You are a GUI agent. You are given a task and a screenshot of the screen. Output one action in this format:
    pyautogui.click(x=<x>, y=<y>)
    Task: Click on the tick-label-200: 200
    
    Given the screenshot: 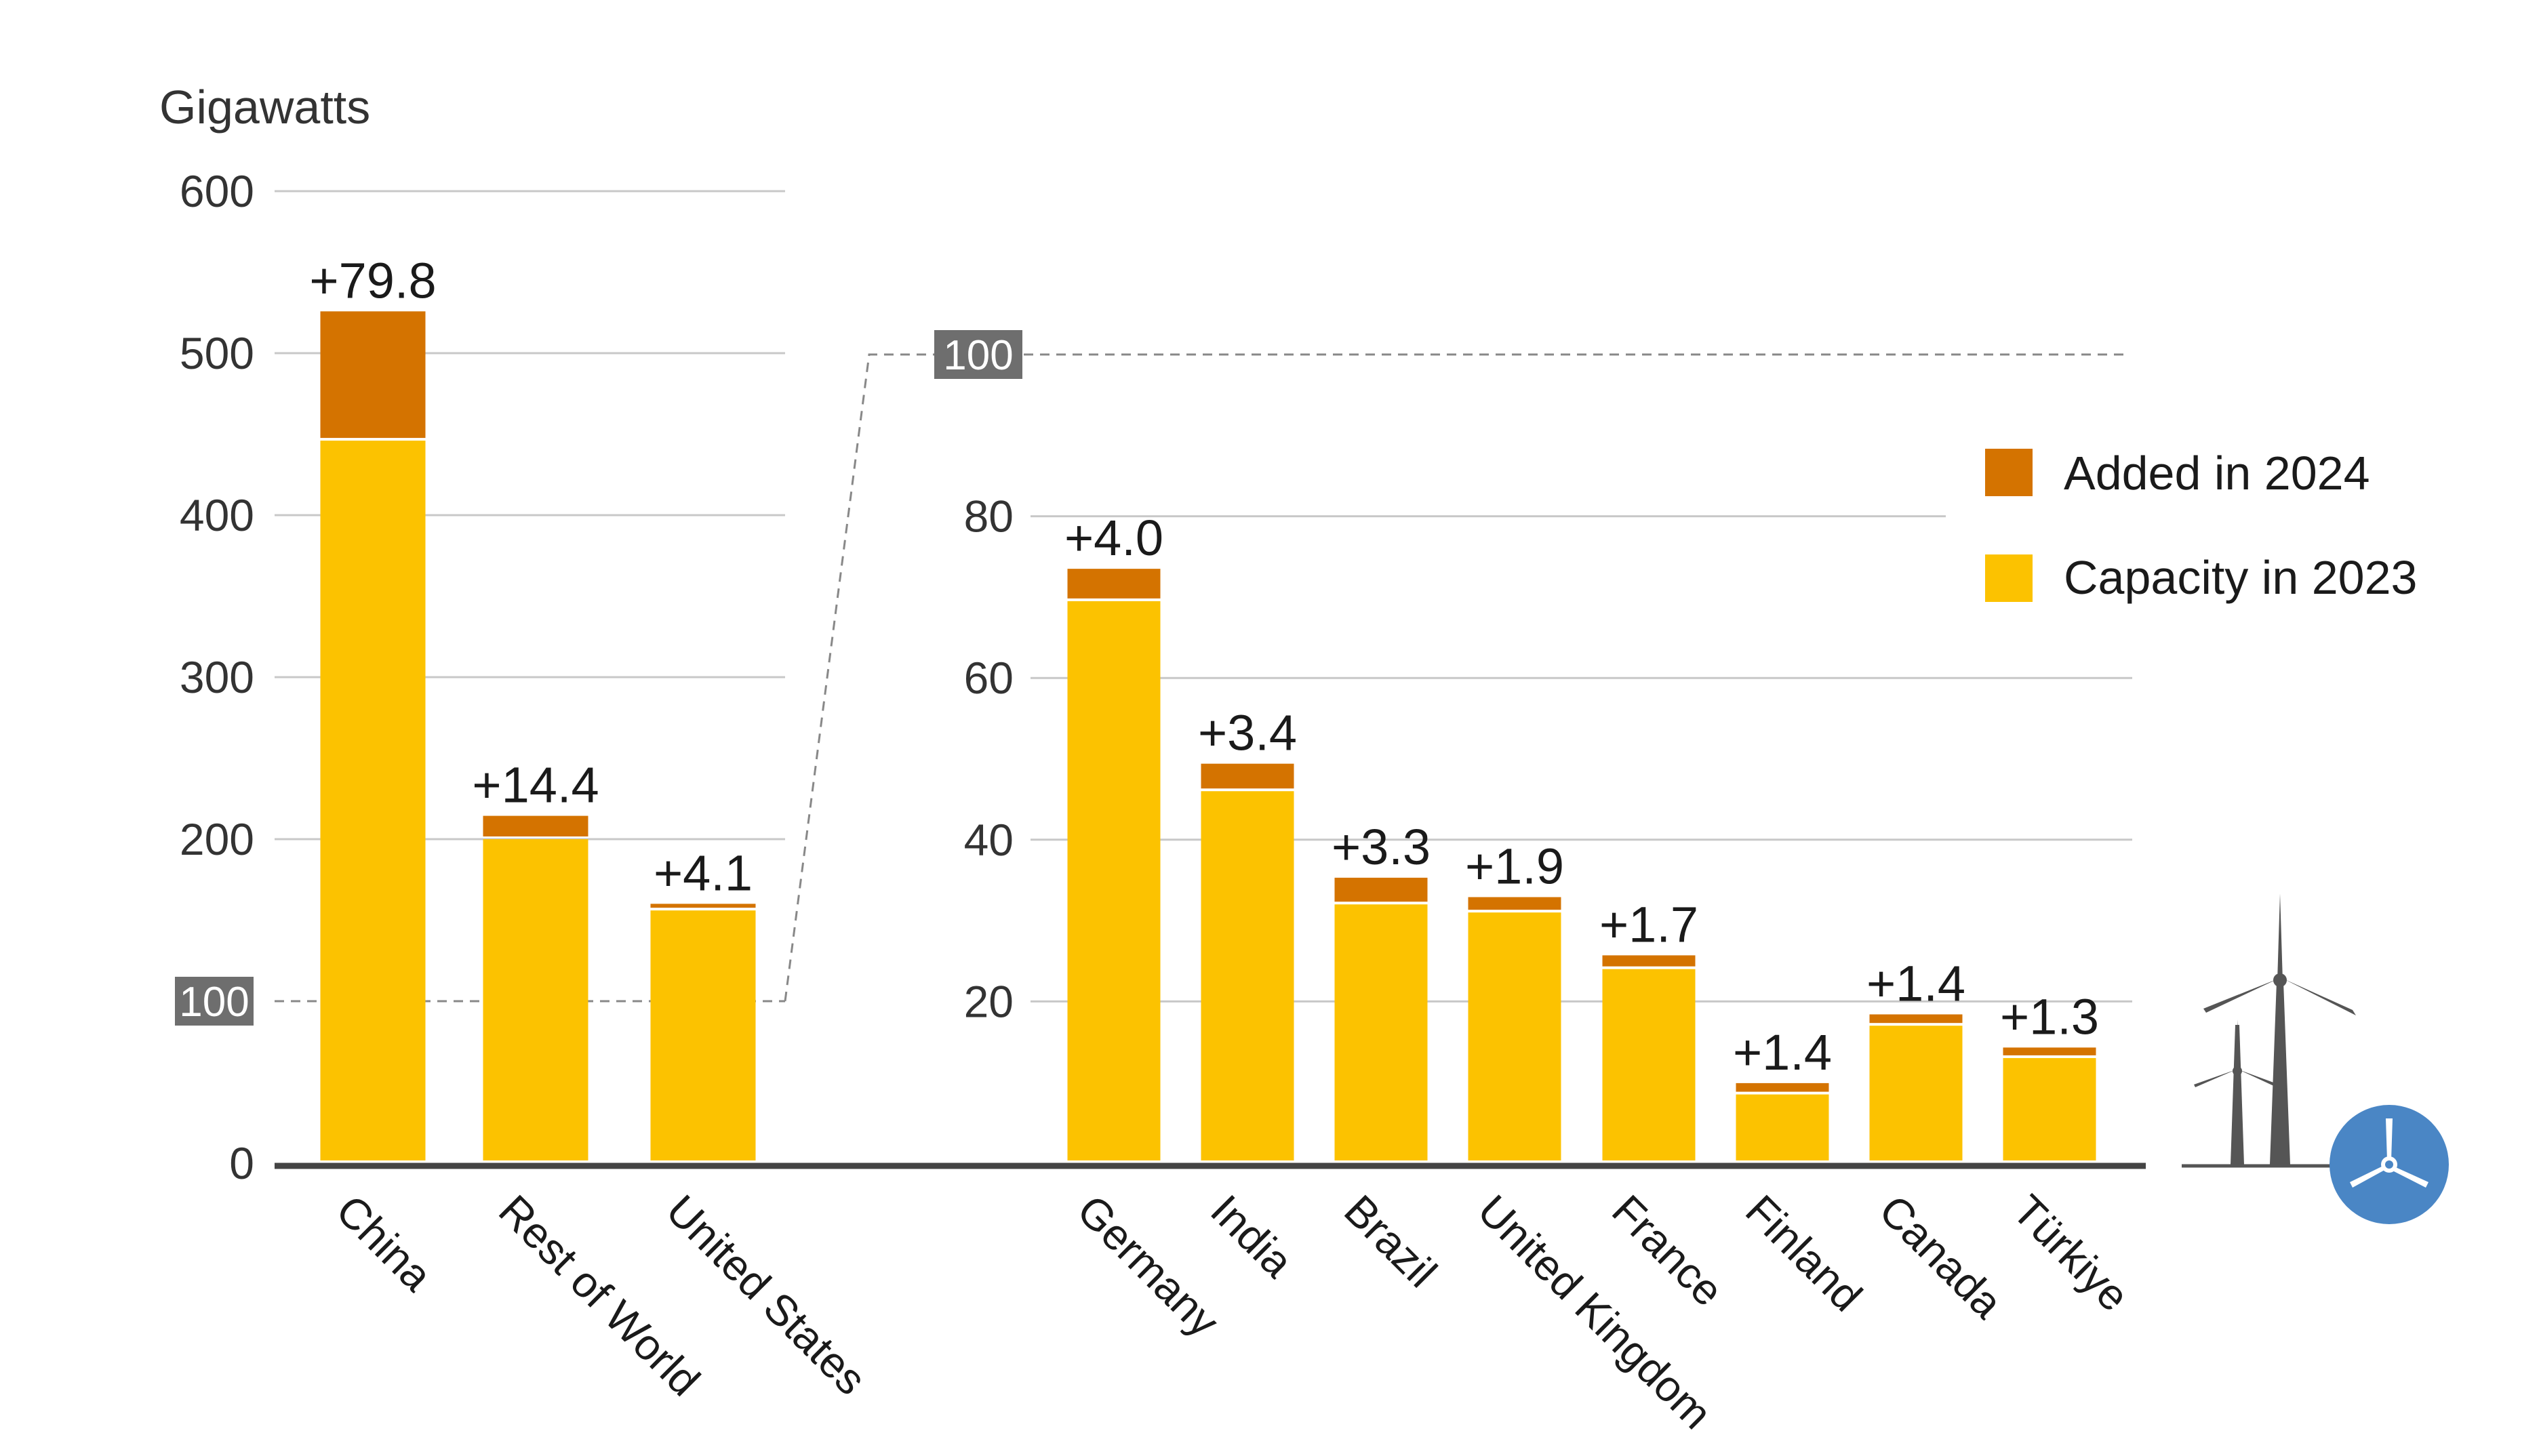 What is the action you would take?
    pyautogui.click(x=217, y=839)
    